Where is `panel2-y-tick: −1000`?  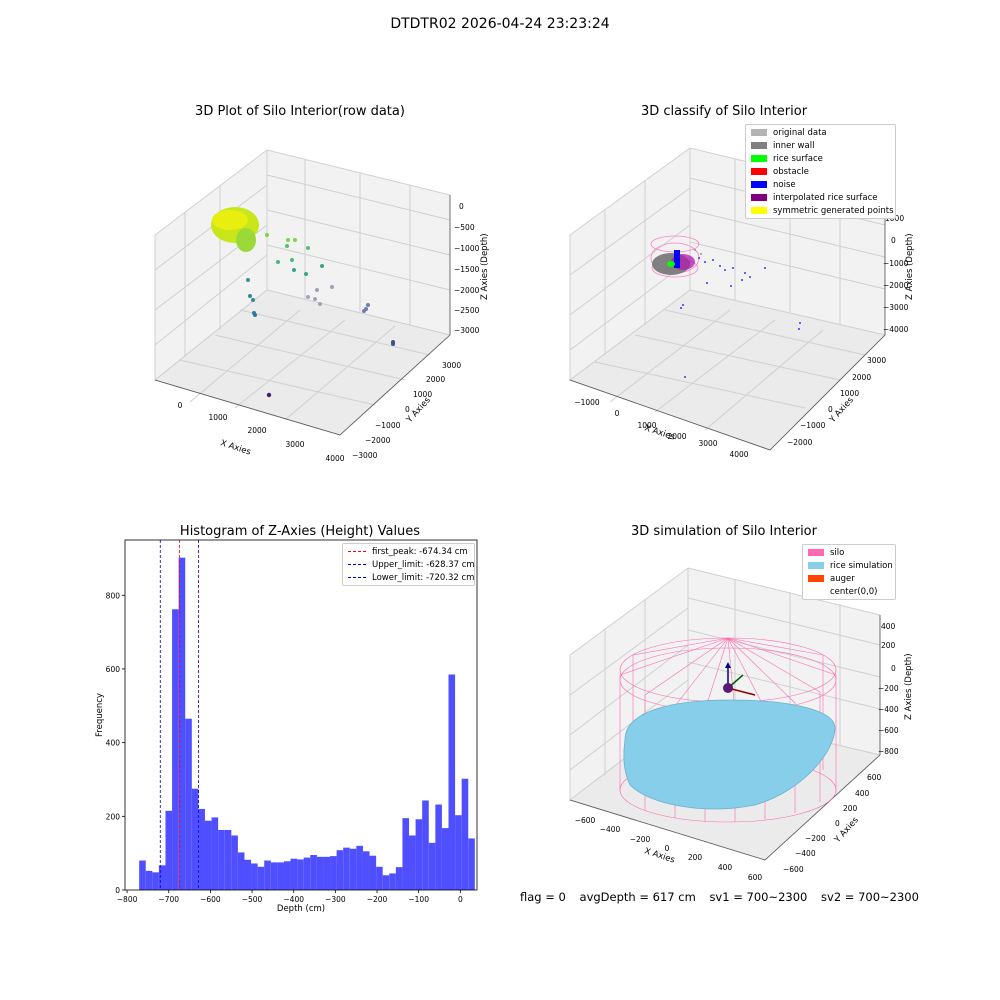 panel2-y-tick: −1000 is located at coordinates (813, 425).